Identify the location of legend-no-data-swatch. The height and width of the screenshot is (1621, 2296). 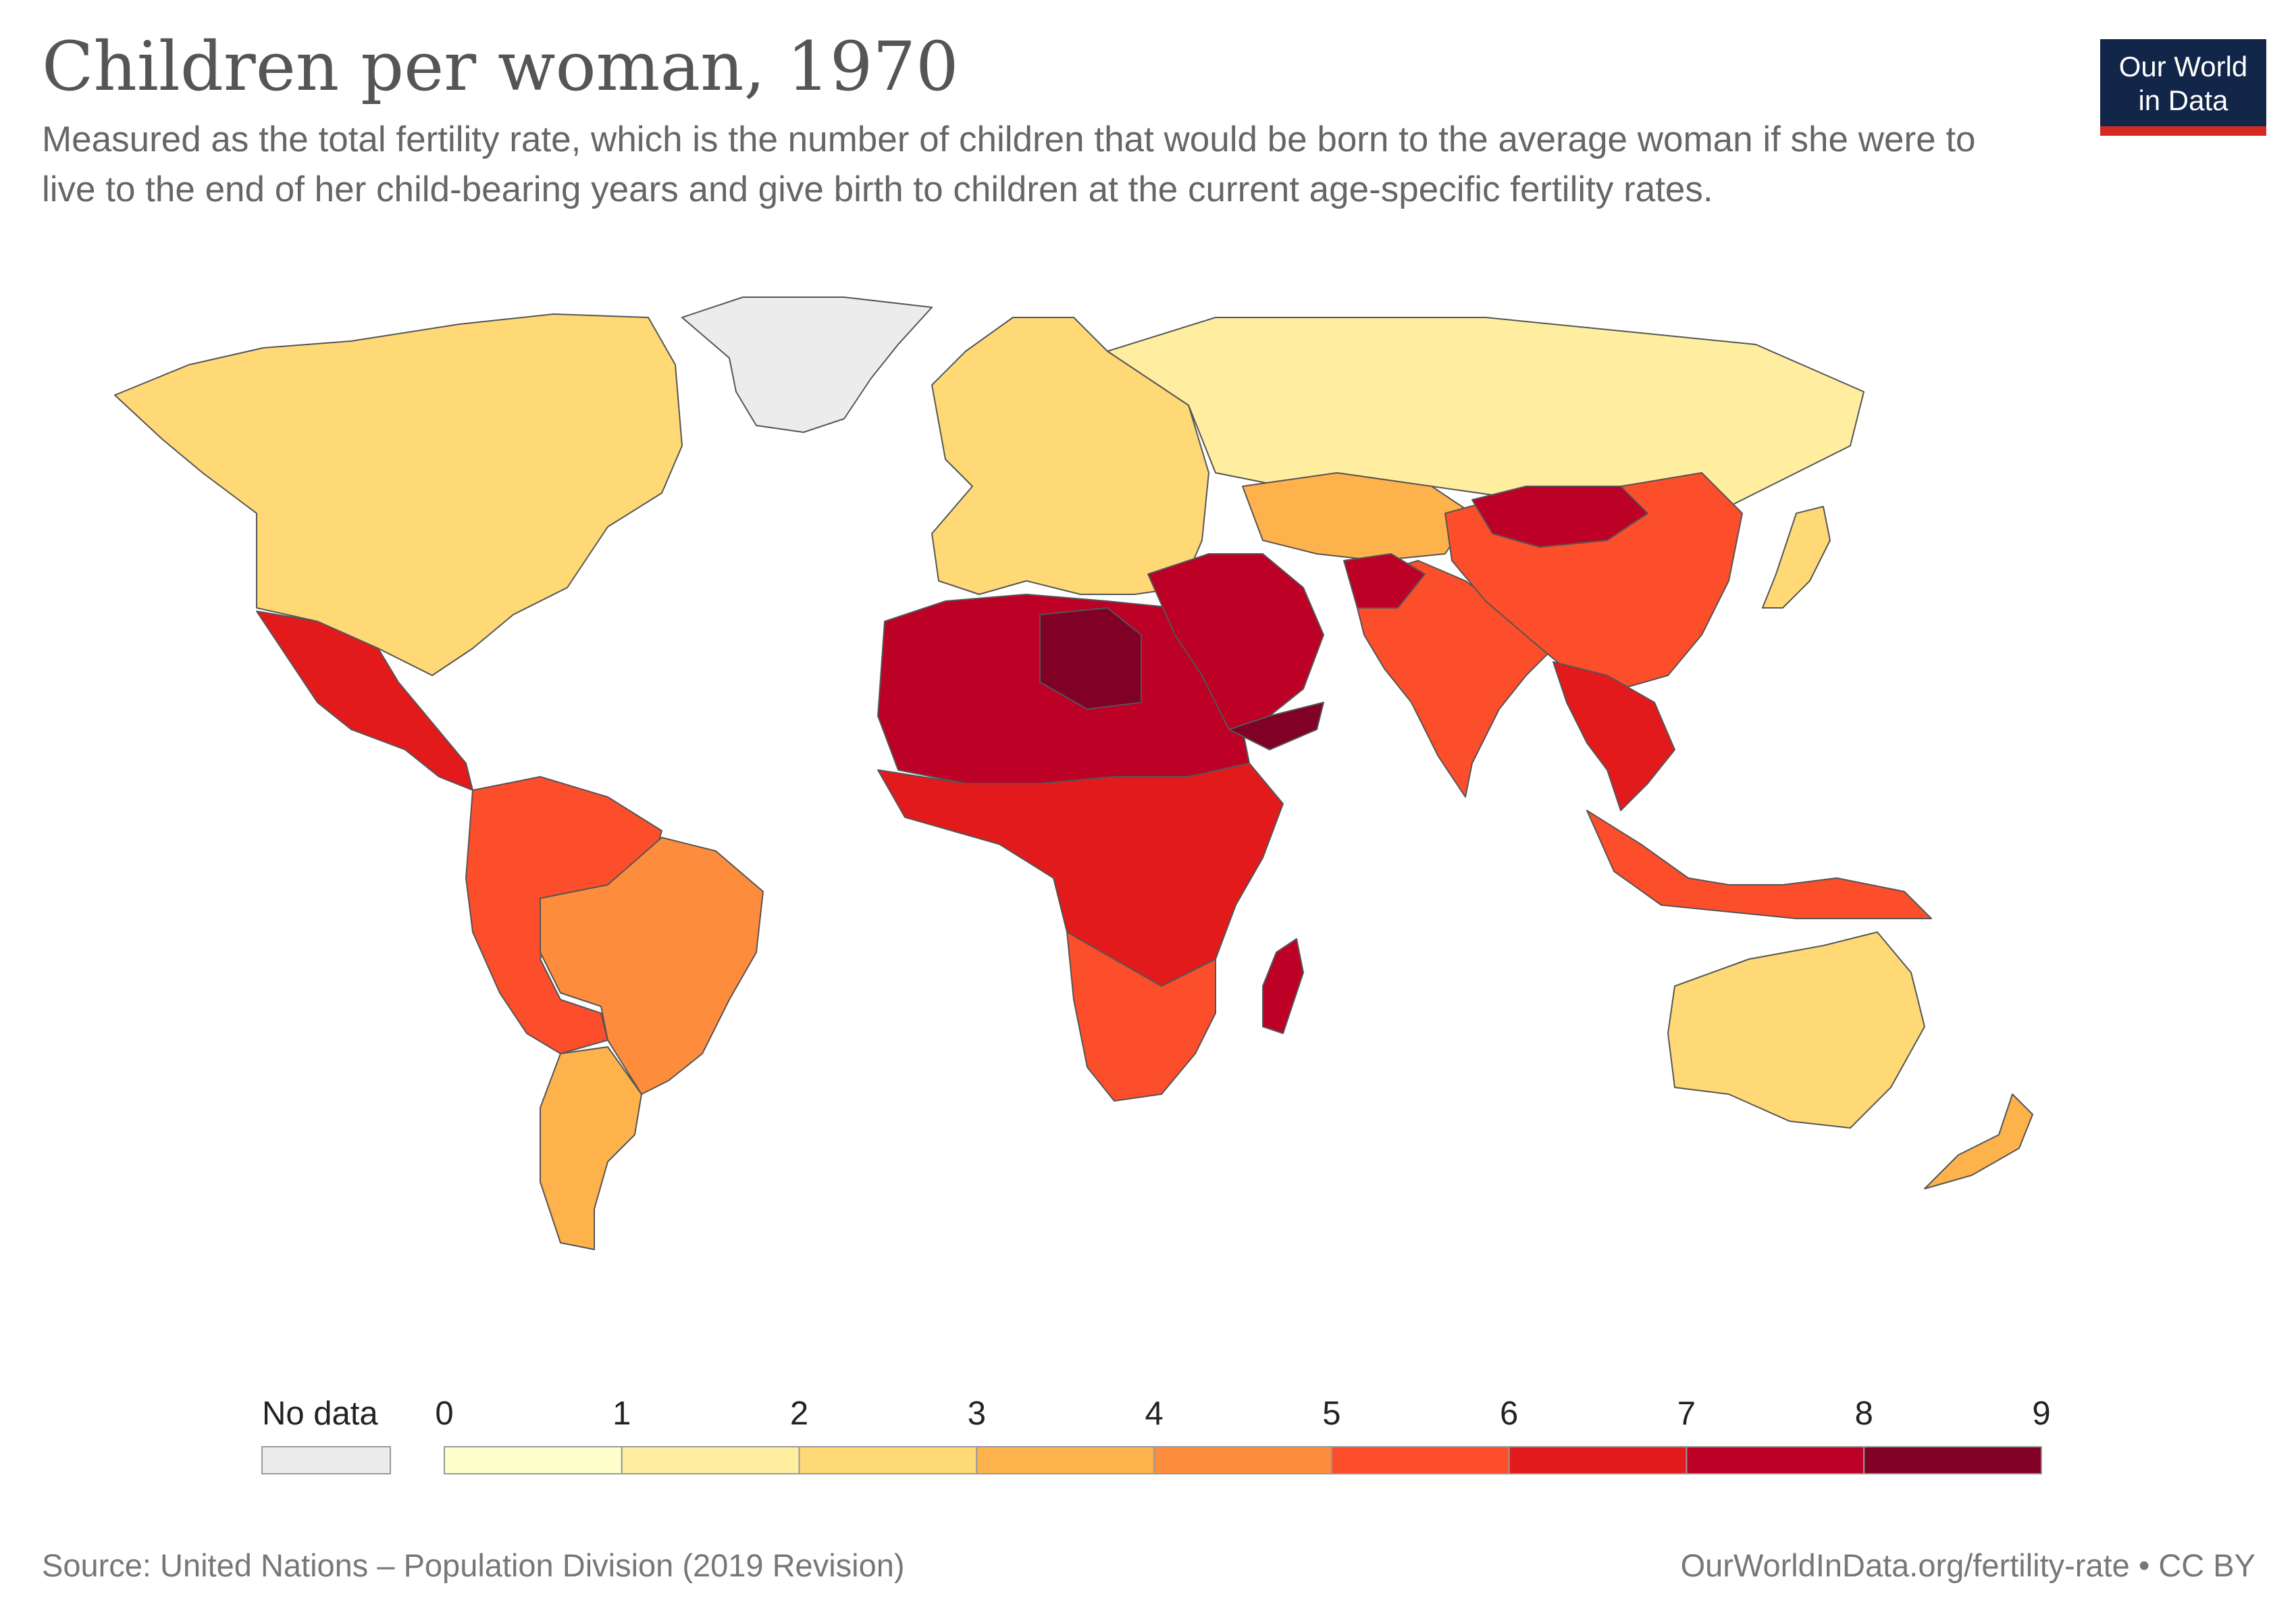
(326, 1460).